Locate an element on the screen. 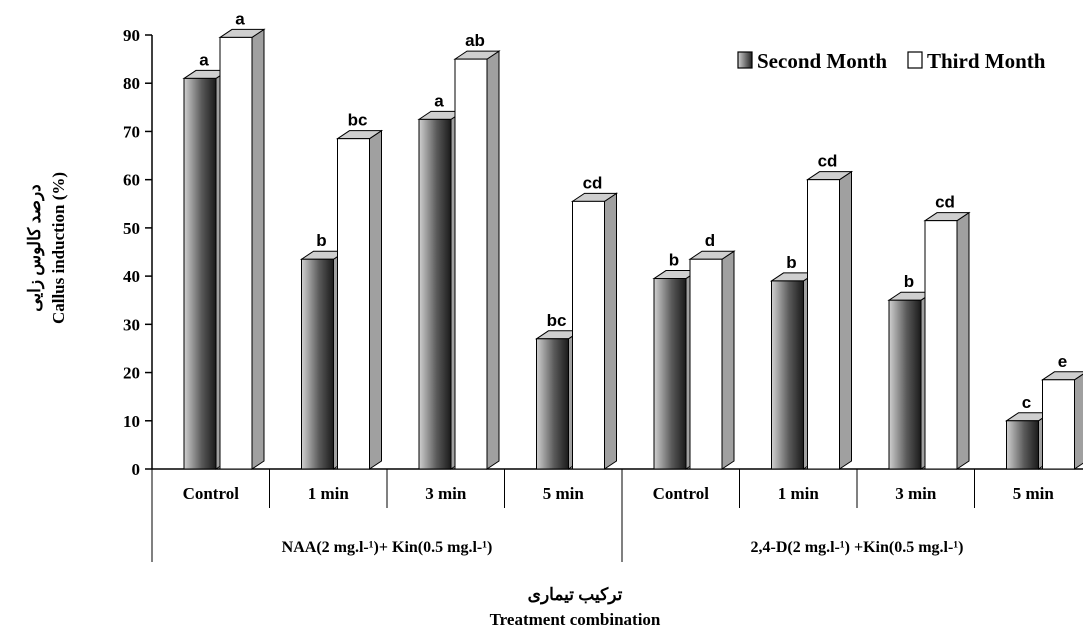  bar-second-month is located at coordinates (558, 399).